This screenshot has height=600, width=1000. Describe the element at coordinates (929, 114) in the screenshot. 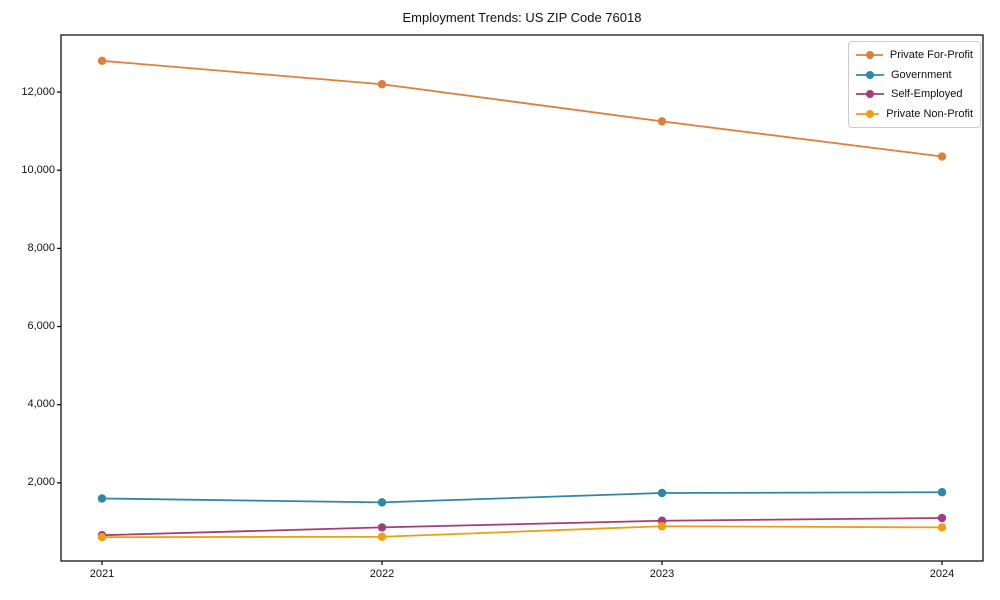

I see `legend-label: Private Non-Profit` at that location.